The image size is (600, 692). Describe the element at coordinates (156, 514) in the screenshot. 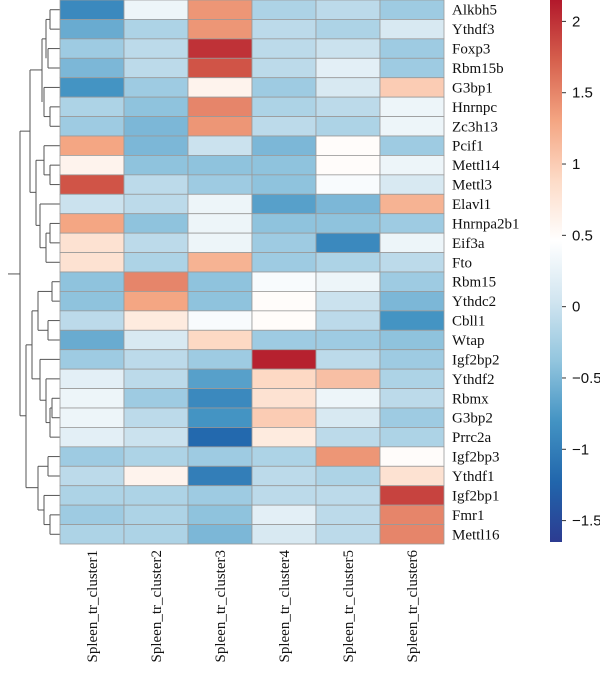

I see `heatmap-cell-fmr1-c2` at that location.